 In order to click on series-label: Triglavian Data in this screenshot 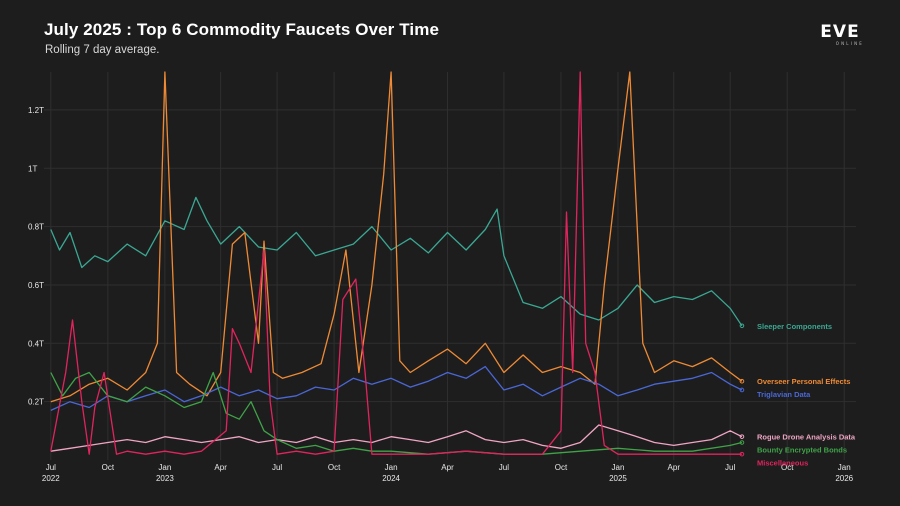, I will do `click(784, 394)`.